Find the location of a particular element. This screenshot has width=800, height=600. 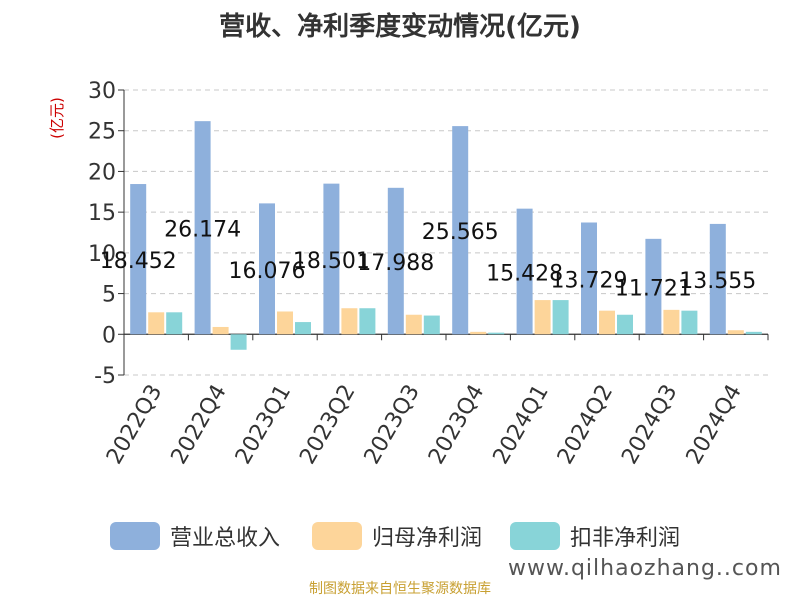

y-tick-label: 0 is located at coordinates (109, 335).